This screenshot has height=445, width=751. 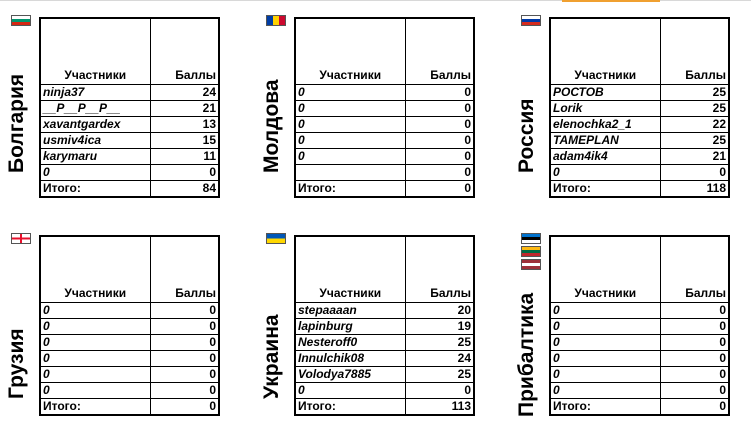 I want to click on participant-cell: TAMEPLAN, so click(x=605, y=140).